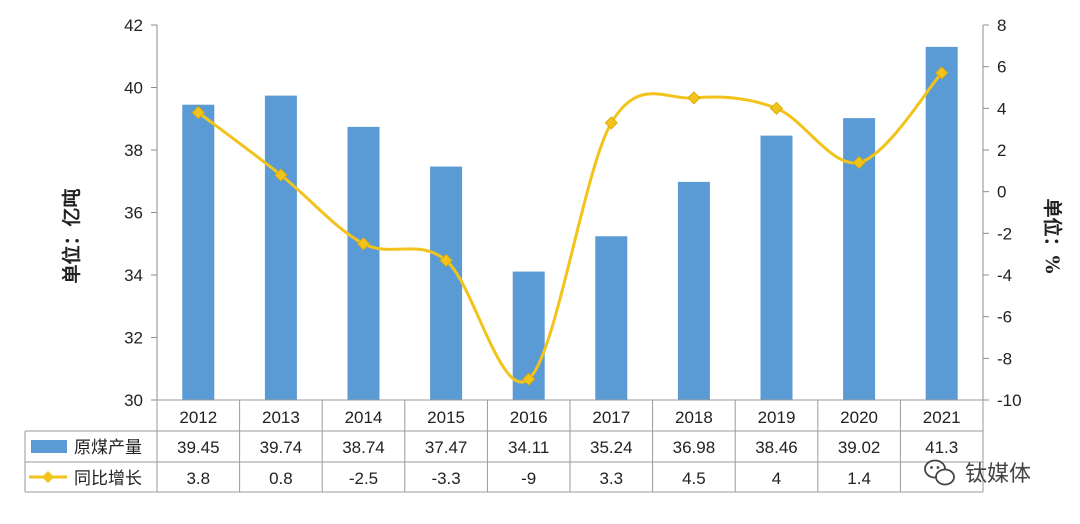  Describe the element at coordinates (281, 478) in the screenshot. I see `table-cell-growth: 0.8` at that location.